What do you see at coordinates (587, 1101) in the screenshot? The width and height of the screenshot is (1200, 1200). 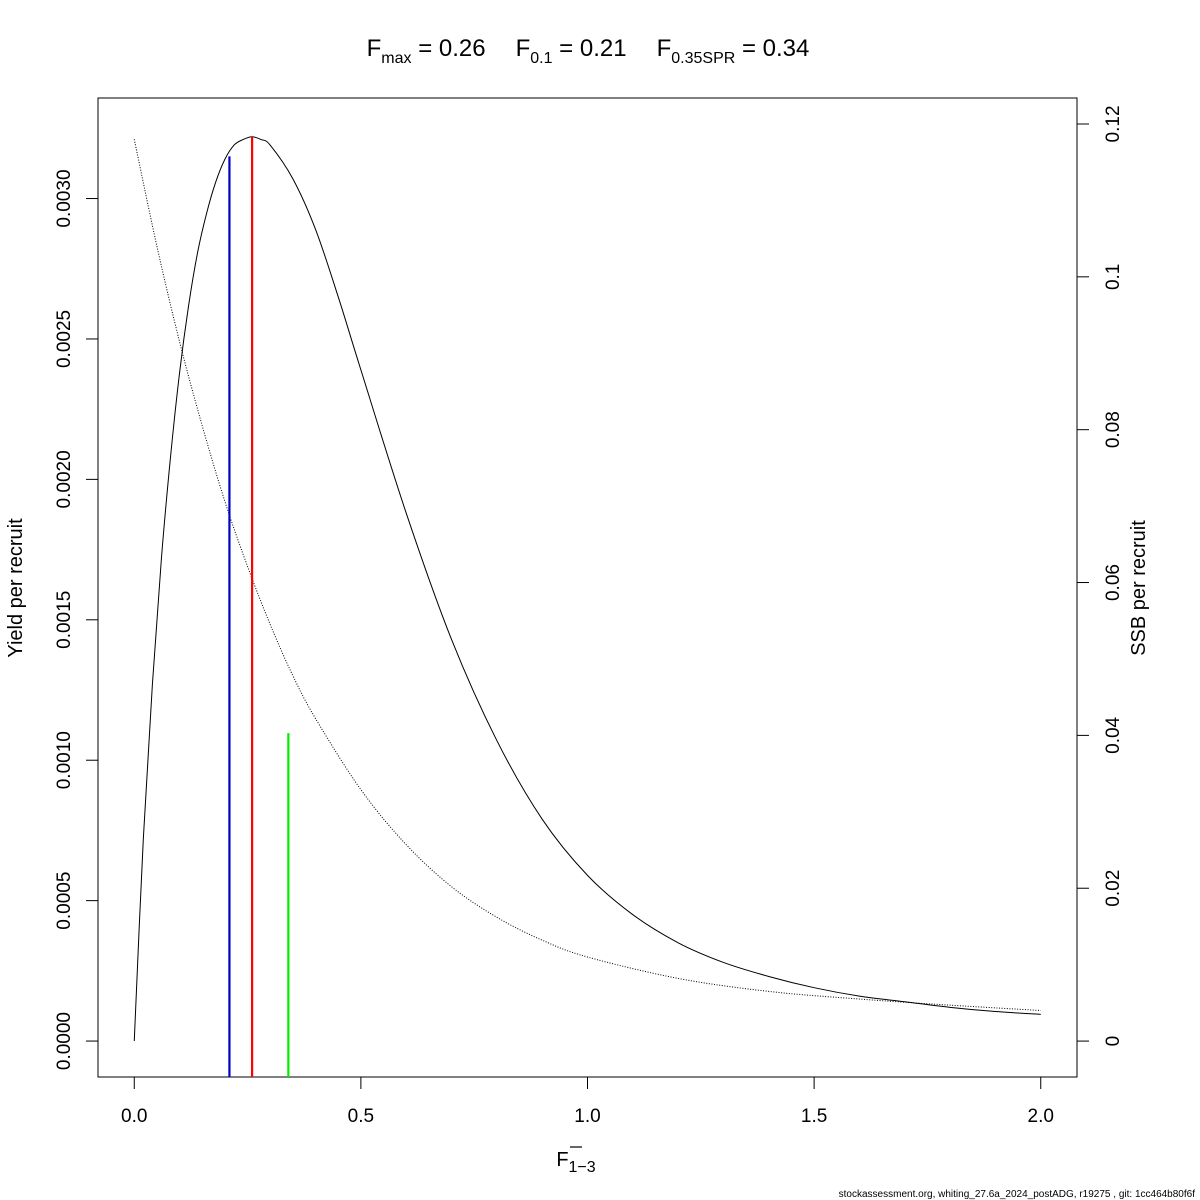 I see `x-axis: 0.0 0.5 1.0 1.5 2.0` at bounding box center [587, 1101].